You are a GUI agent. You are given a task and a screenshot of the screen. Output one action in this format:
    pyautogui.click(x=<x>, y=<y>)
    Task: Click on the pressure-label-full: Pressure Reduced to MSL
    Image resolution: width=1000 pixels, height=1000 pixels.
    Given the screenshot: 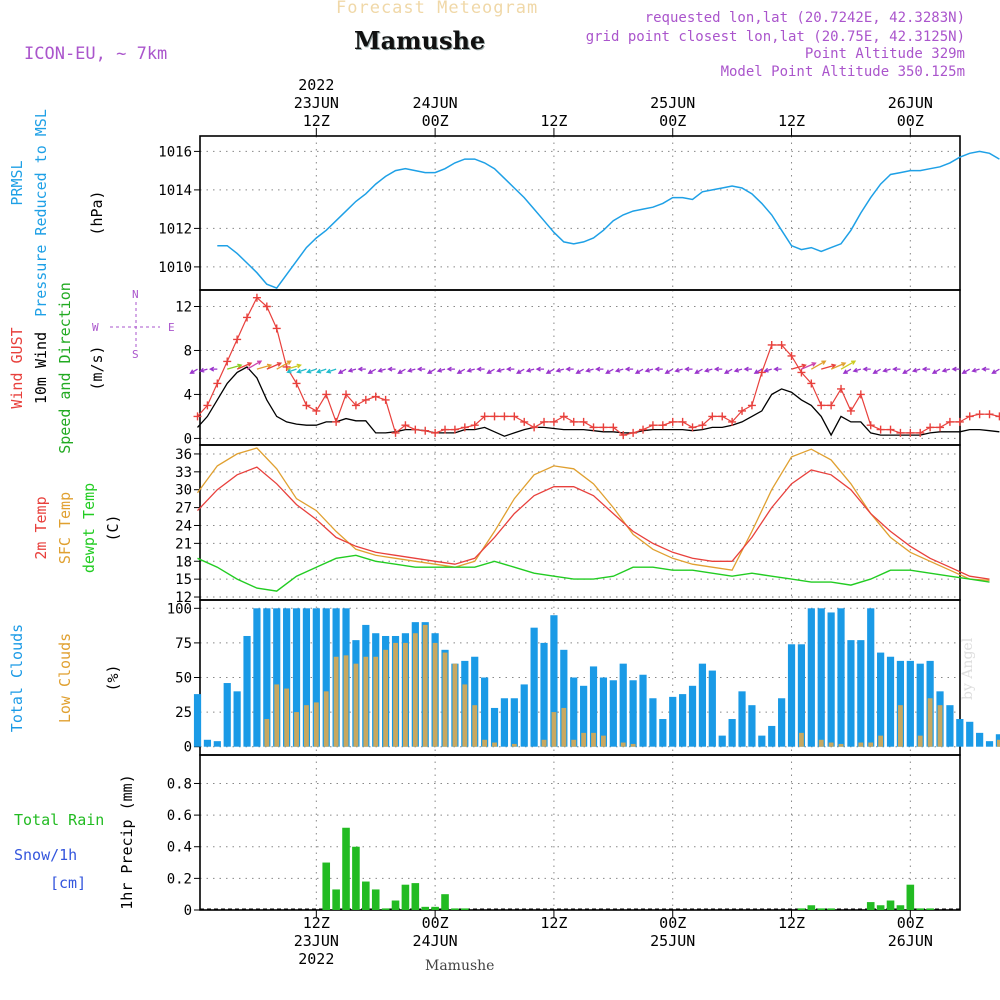 What is the action you would take?
    pyautogui.click(x=41, y=213)
    